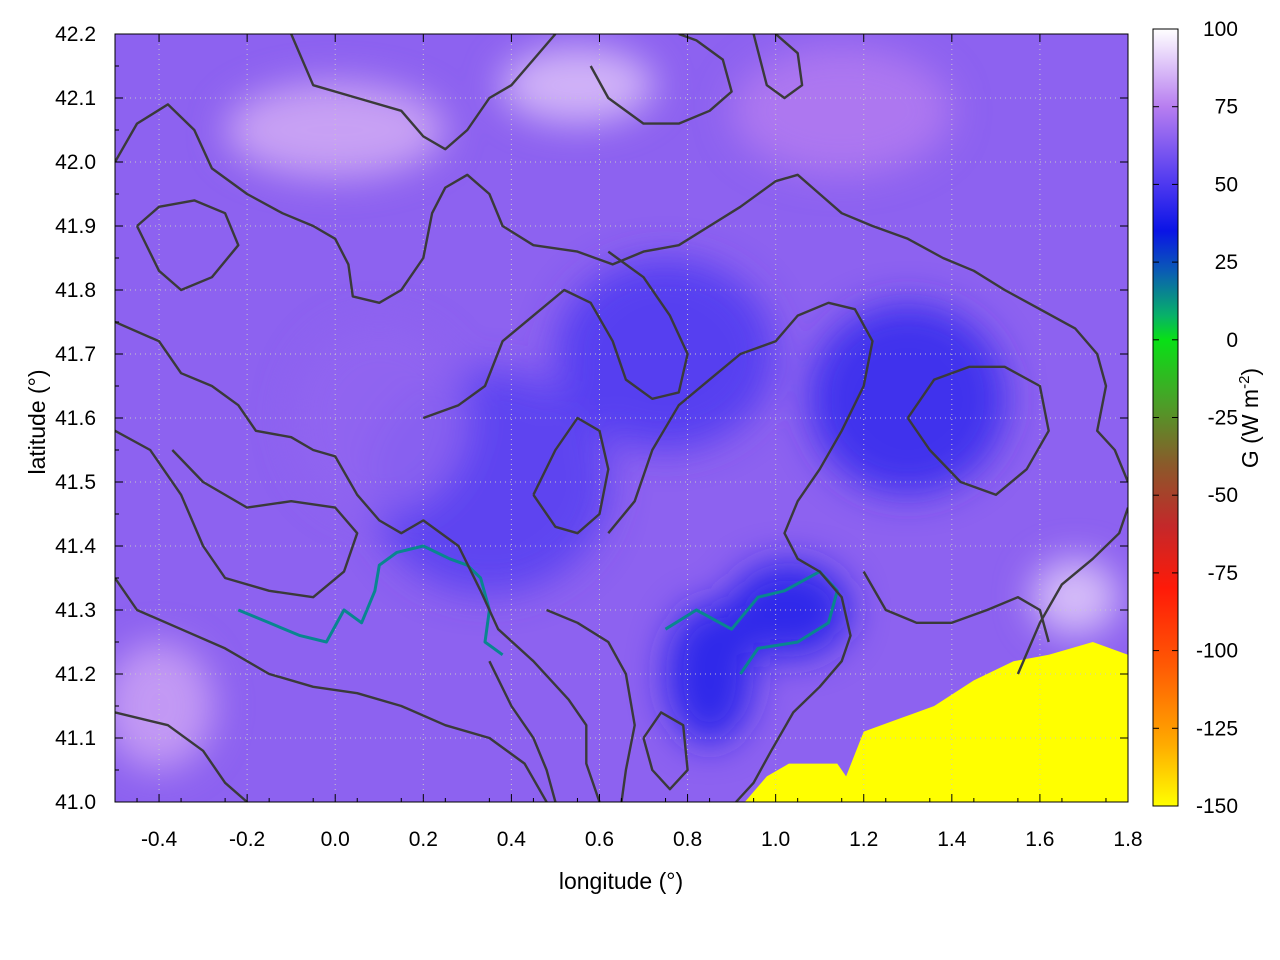  I want to click on colorbar-tick-label: -125, so click(1217, 728).